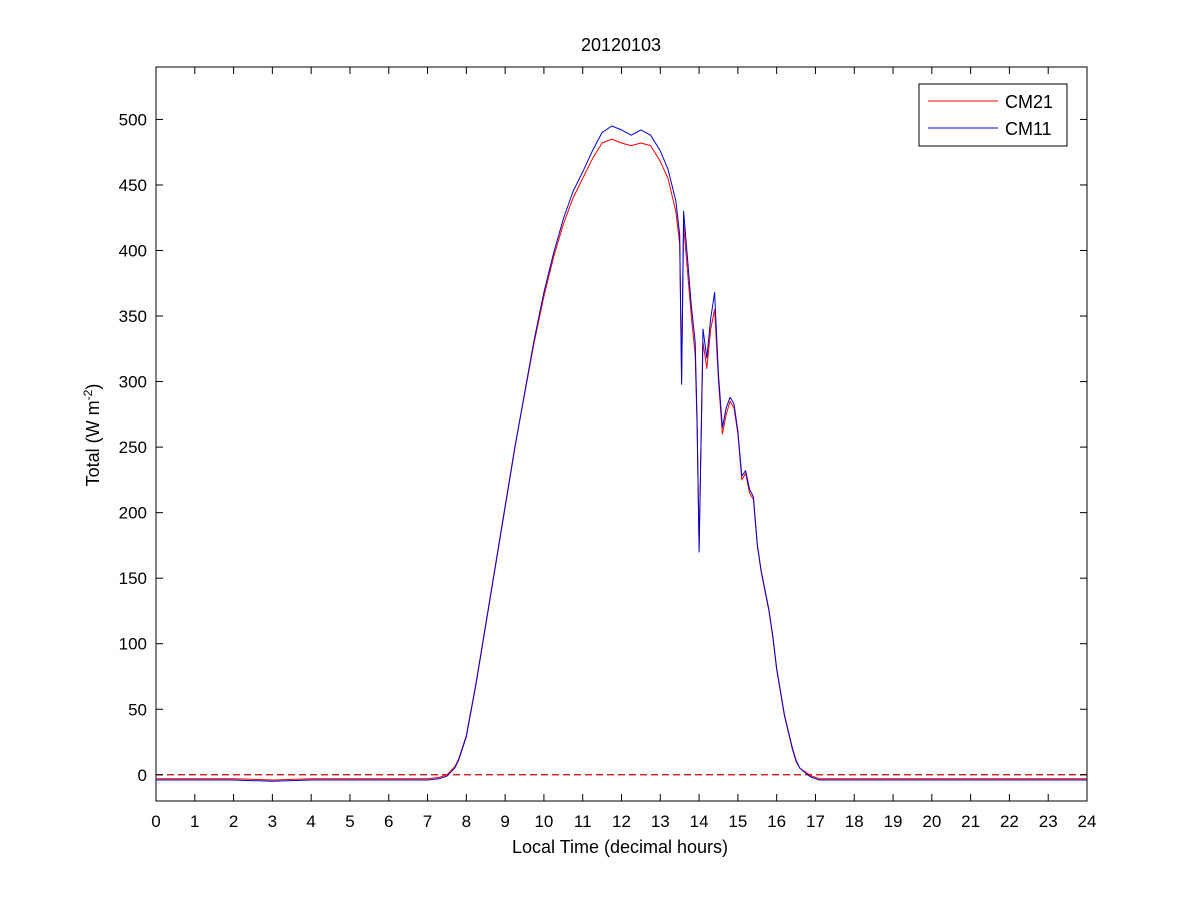 The height and width of the screenshot is (900, 1201). What do you see at coordinates (699, 821) in the screenshot?
I see `x-tick-label: 14` at bounding box center [699, 821].